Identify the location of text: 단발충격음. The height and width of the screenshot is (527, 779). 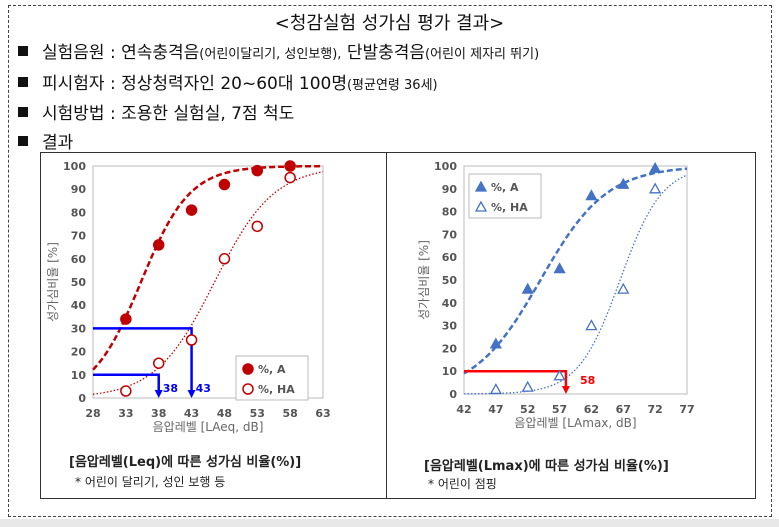
(383, 53).